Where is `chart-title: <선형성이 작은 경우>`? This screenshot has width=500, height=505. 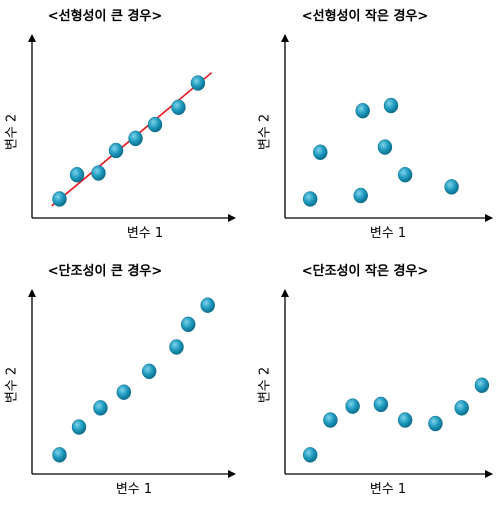 chart-title: <선형성이 작은 경우> is located at coordinates (365, 16).